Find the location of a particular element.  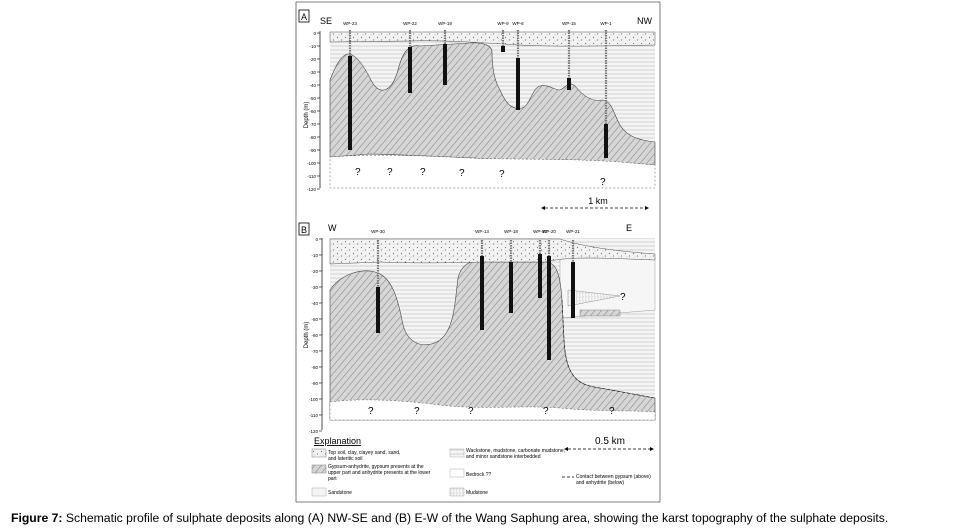

legend-swatch-wackestone is located at coordinates (457, 453).